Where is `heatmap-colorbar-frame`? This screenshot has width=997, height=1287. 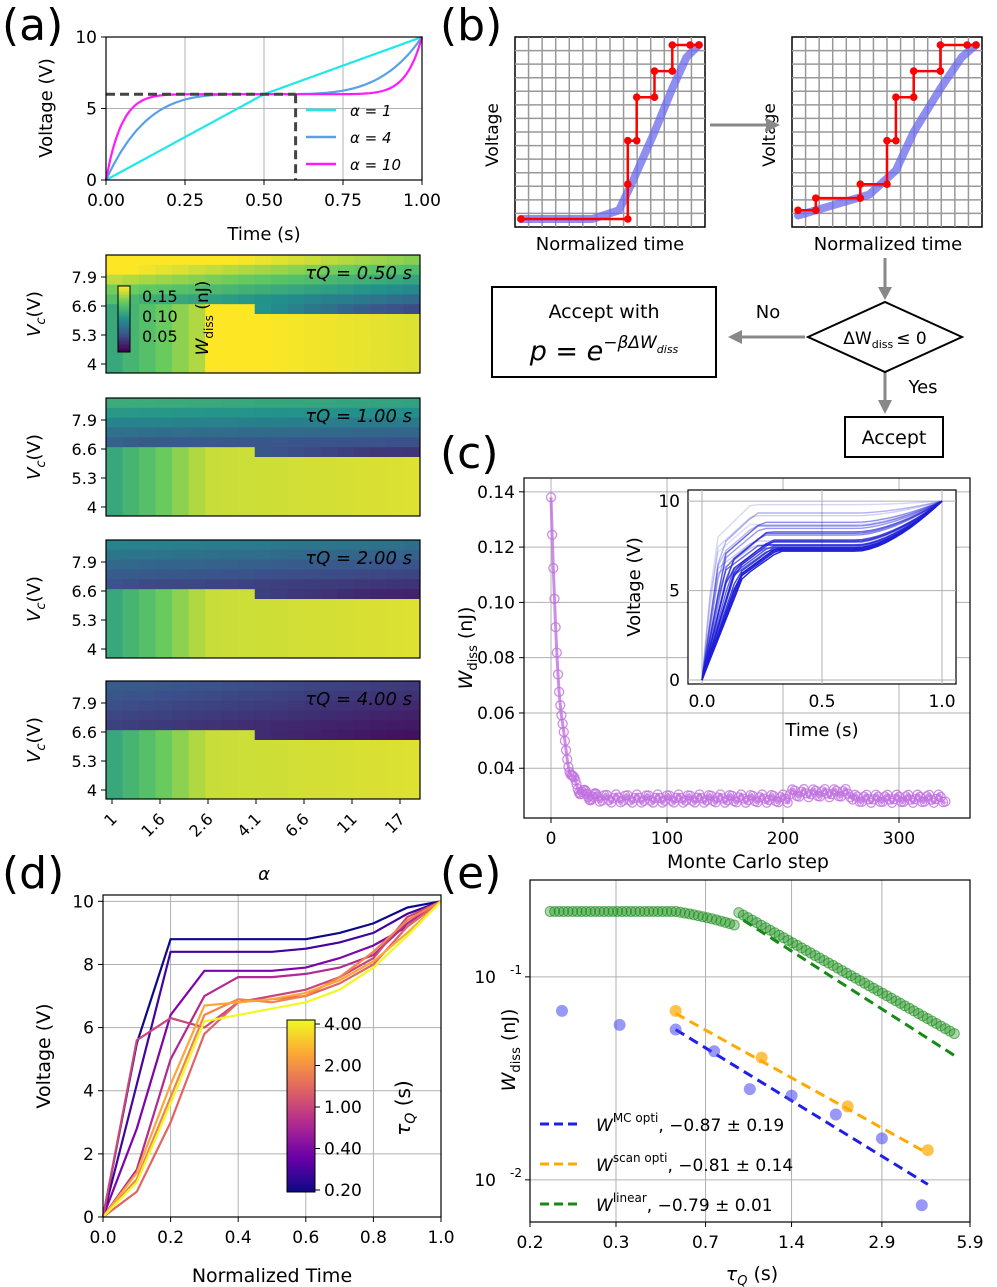
heatmap-colorbar-frame is located at coordinates (124, 319).